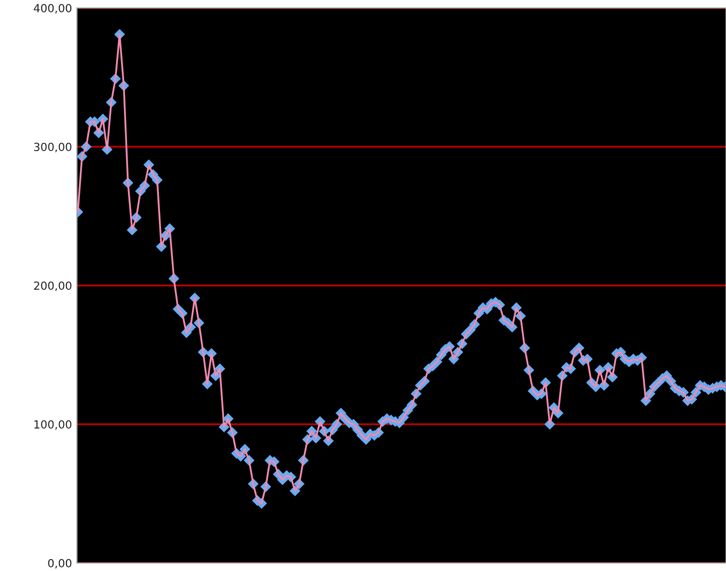  Describe the element at coordinates (60, 563) in the screenshot. I see `y-tick-label: 0,00` at that location.